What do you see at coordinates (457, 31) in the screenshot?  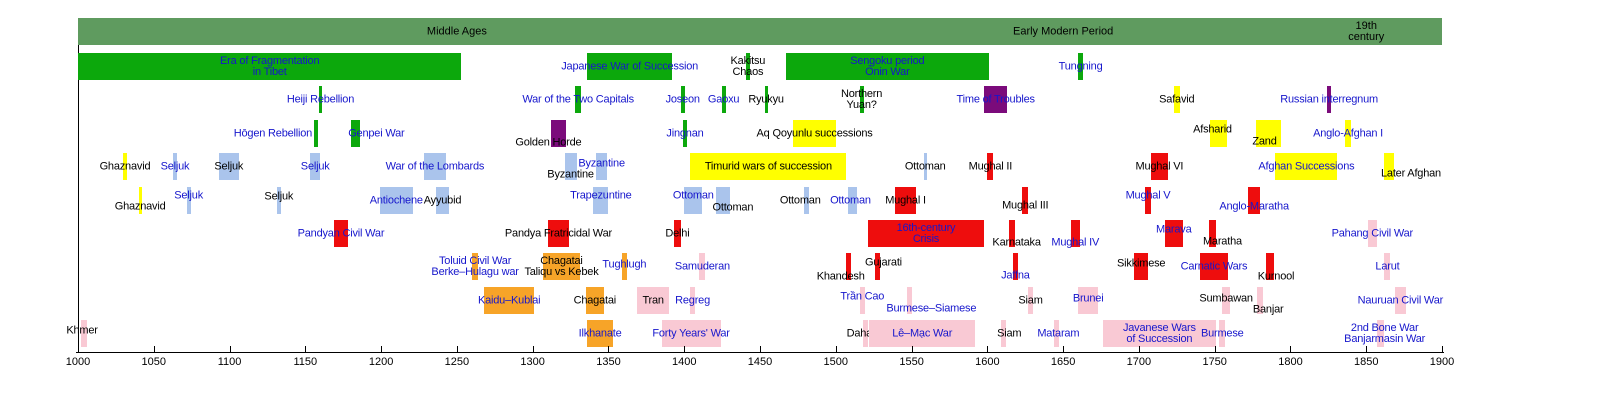 I see `period-band: Middle Ages` at bounding box center [457, 31].